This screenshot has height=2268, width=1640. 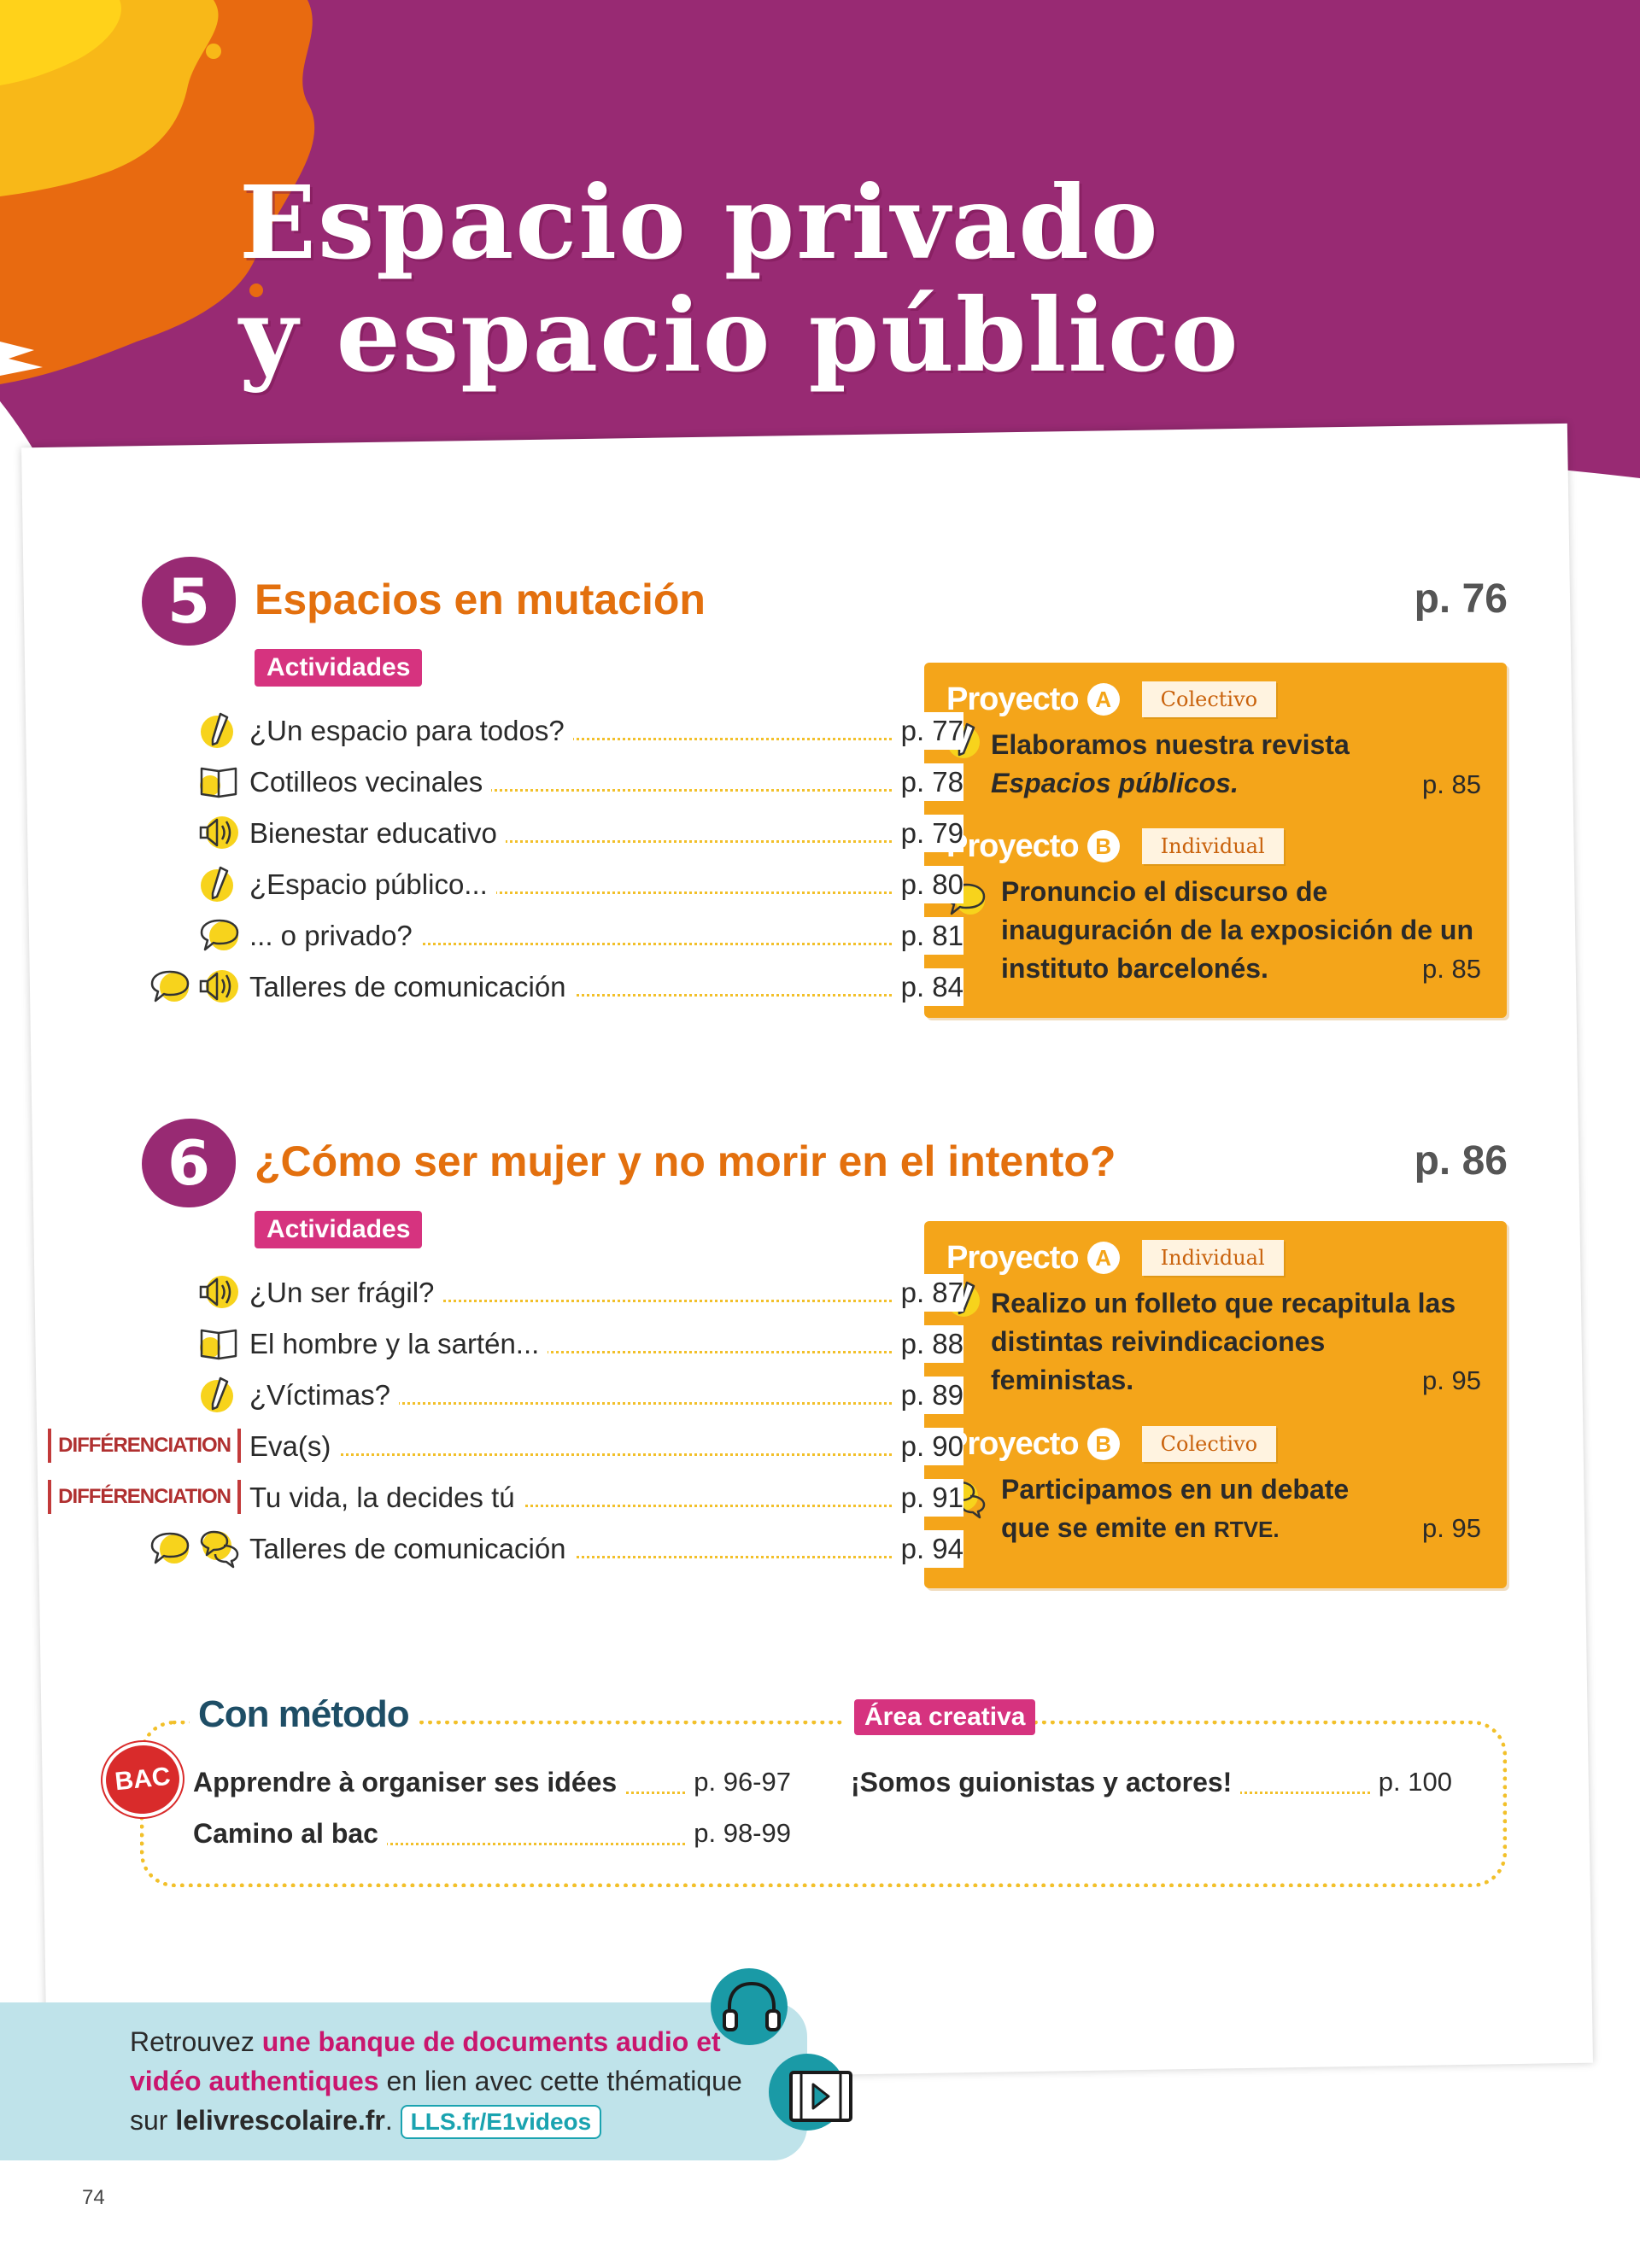 I want to click on activity-row: Bienestar educativo p. 79, so click(x=539, y=833).